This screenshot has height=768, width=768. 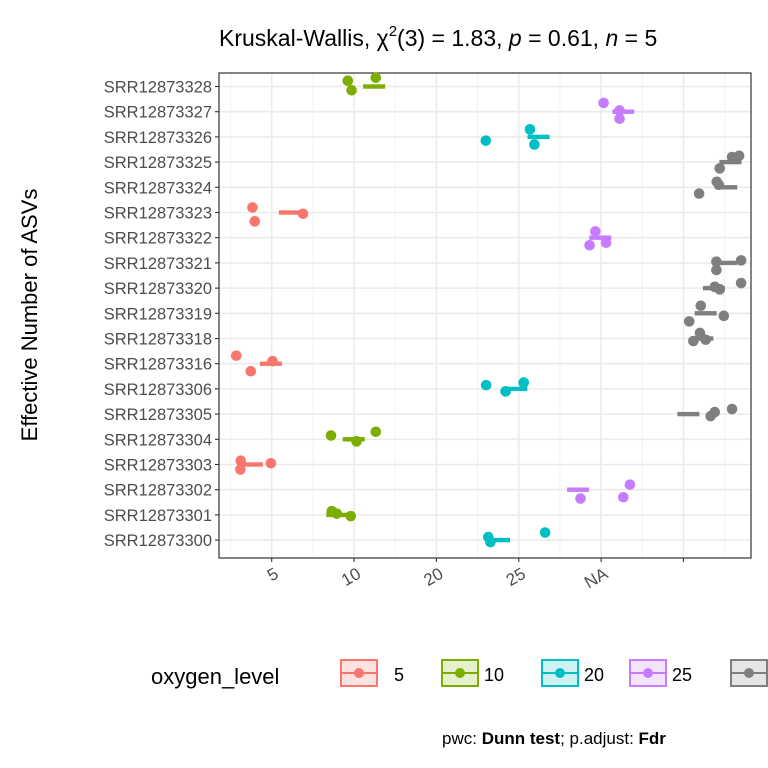 What do you see at coordinates (158, 214) in the screenshot?
I see `y-tick-label: SRR12873323` at bounding box center [158, 214].